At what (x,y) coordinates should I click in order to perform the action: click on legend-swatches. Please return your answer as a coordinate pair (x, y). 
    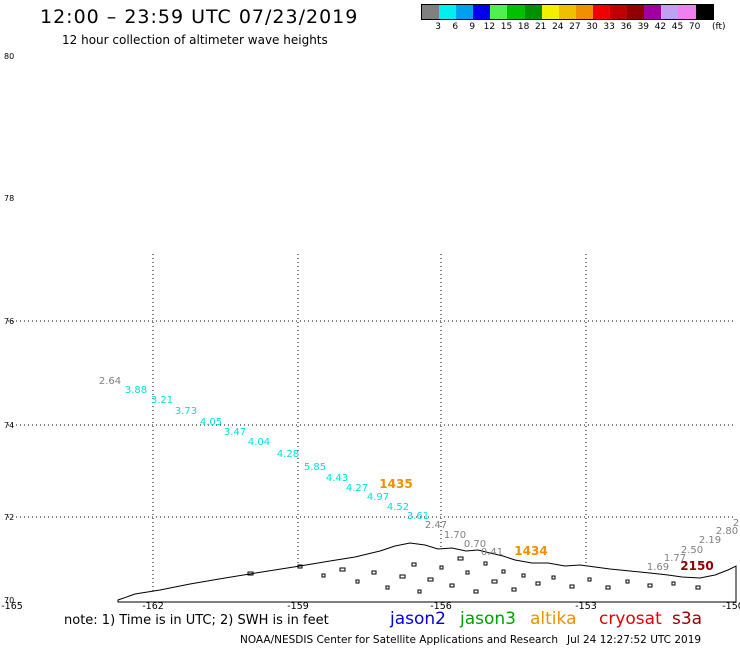
    Looking at the image, I should click on (567, 12).